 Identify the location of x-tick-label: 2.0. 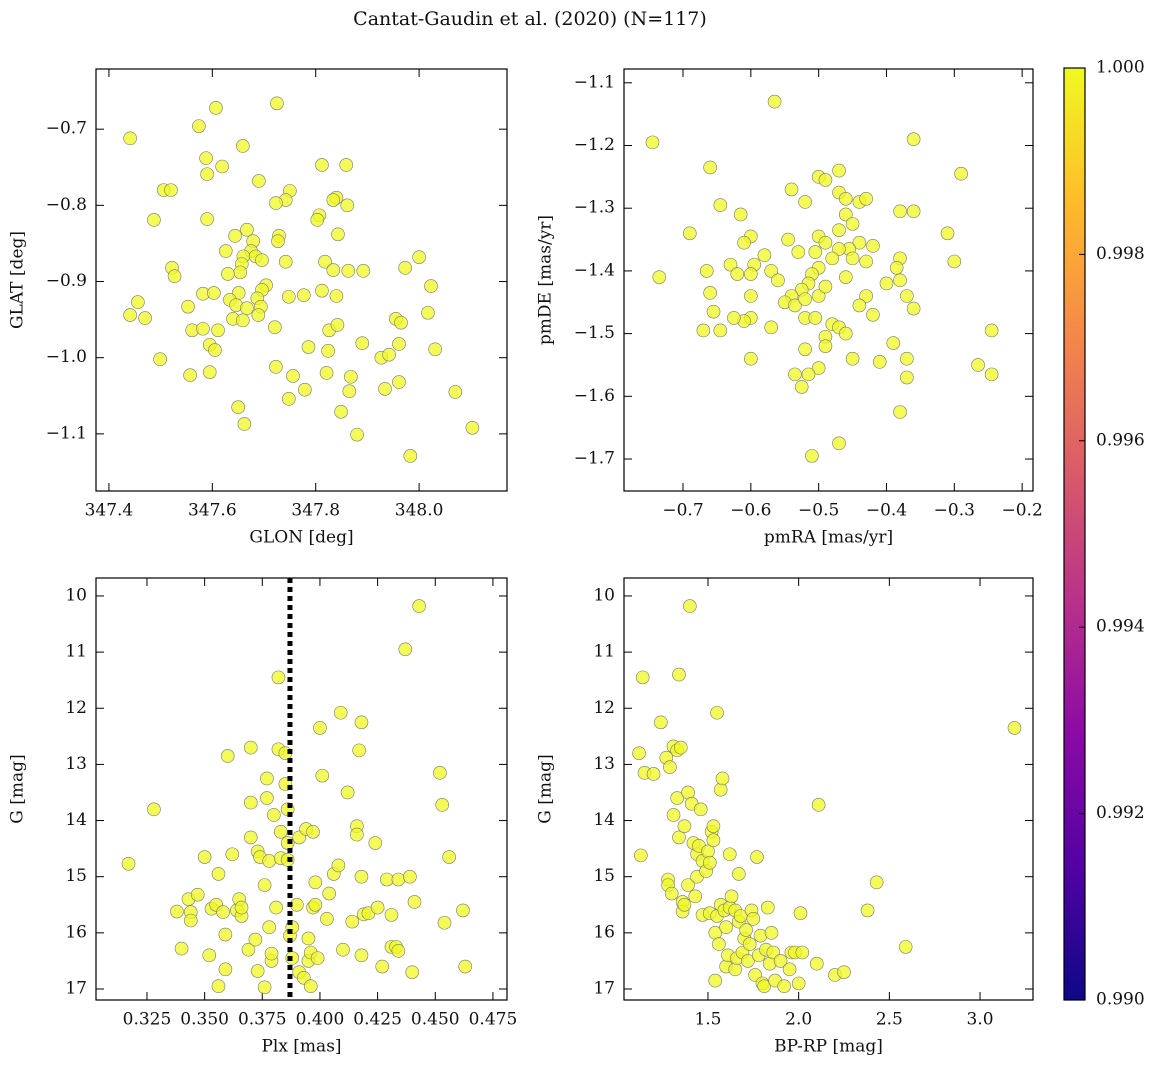
(798, 1020).